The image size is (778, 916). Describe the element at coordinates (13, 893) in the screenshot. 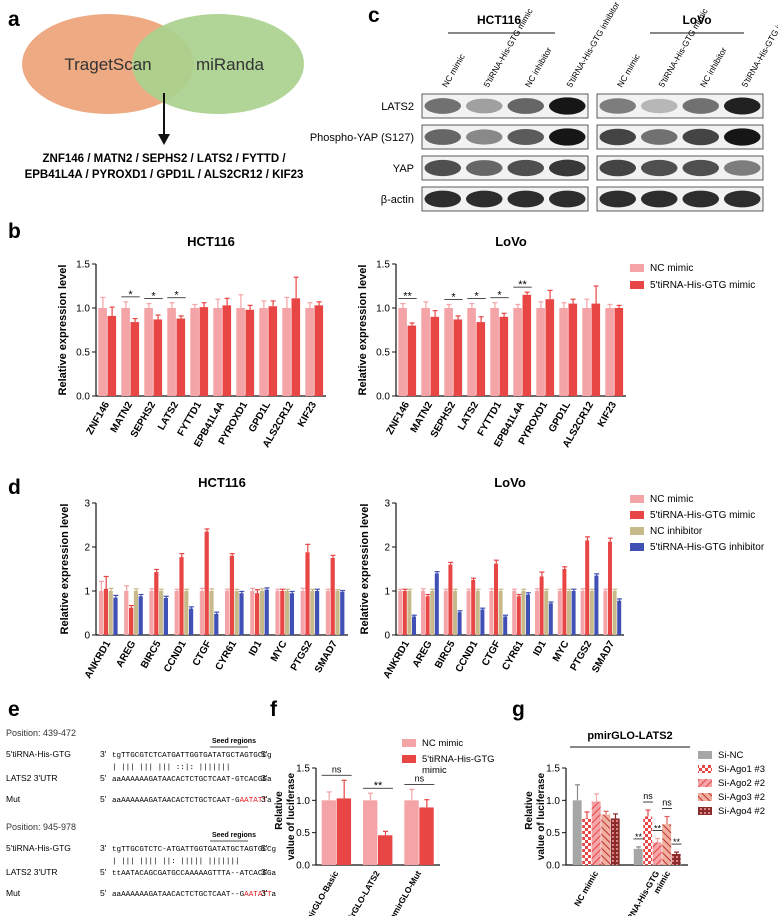

I see `alignment-row-label: Mut` at that location.